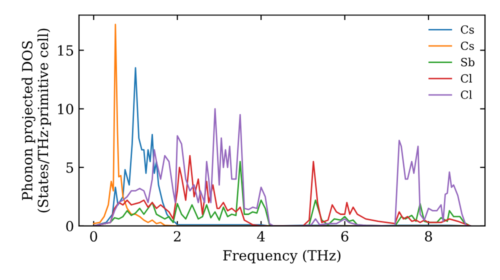 This screenshot has width=500, height=280. Describe the element at coordinates (66, 109) in the screenshot. I see `y-tick-label: 10` at that location.